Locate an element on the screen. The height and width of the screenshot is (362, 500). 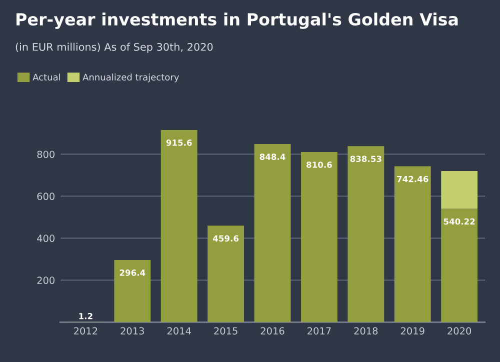
x-tick-label: 2019 is located at coordinates (412, 331).